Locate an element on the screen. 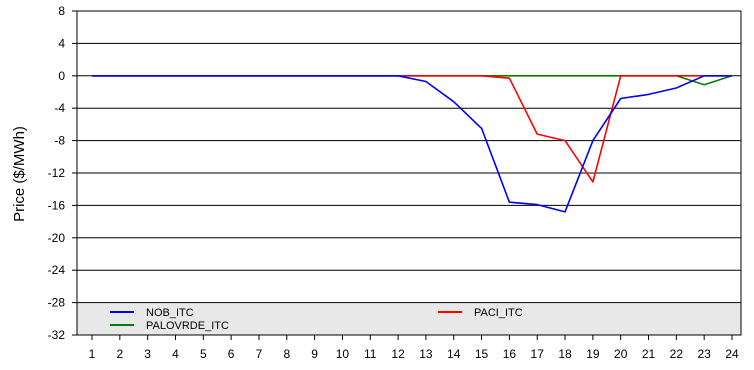 The height and width of the screenshot is (370, 754). x-tick-label: 8 is located at coordinates (286, 354).